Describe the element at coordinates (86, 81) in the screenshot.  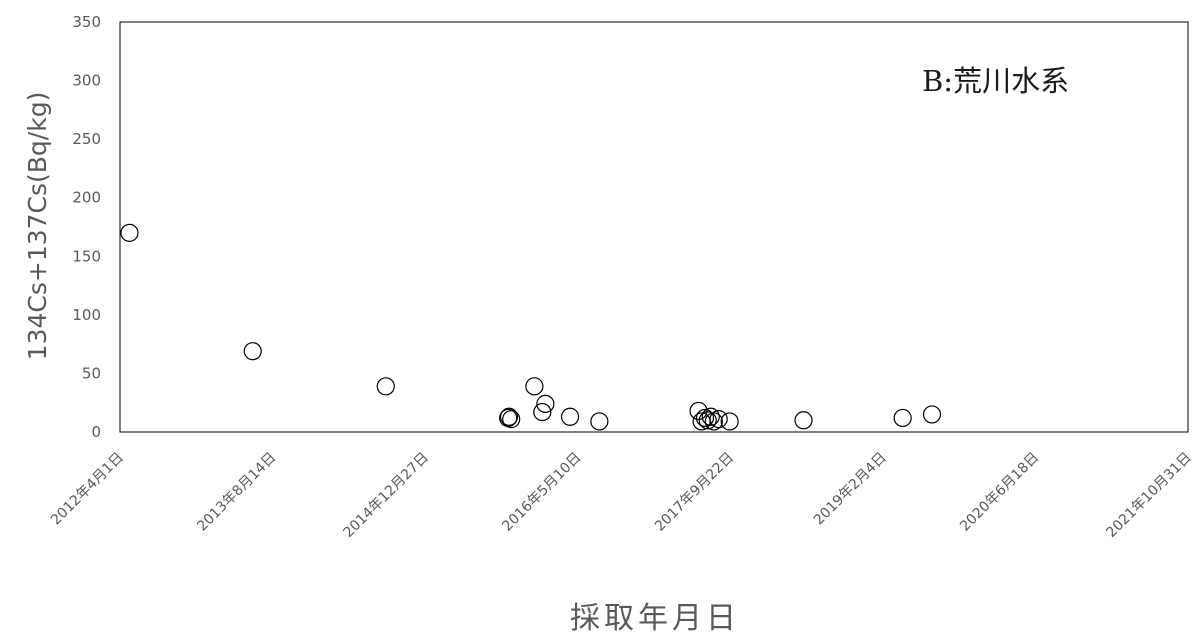
I see `y-tick-label: 300` at that location.